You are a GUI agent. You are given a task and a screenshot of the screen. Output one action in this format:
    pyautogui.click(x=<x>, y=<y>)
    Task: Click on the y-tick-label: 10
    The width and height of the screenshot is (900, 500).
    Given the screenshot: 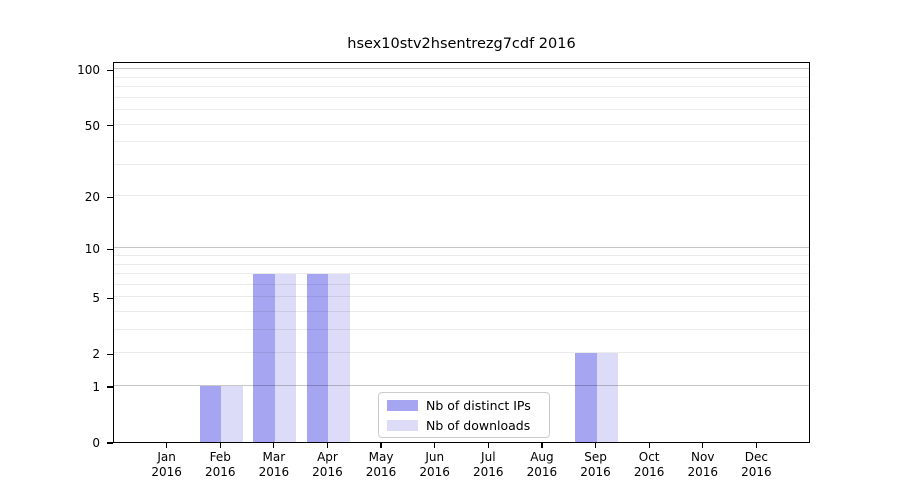 What is the action you would take?
    pyautogui.click(x=92, y=249)
    